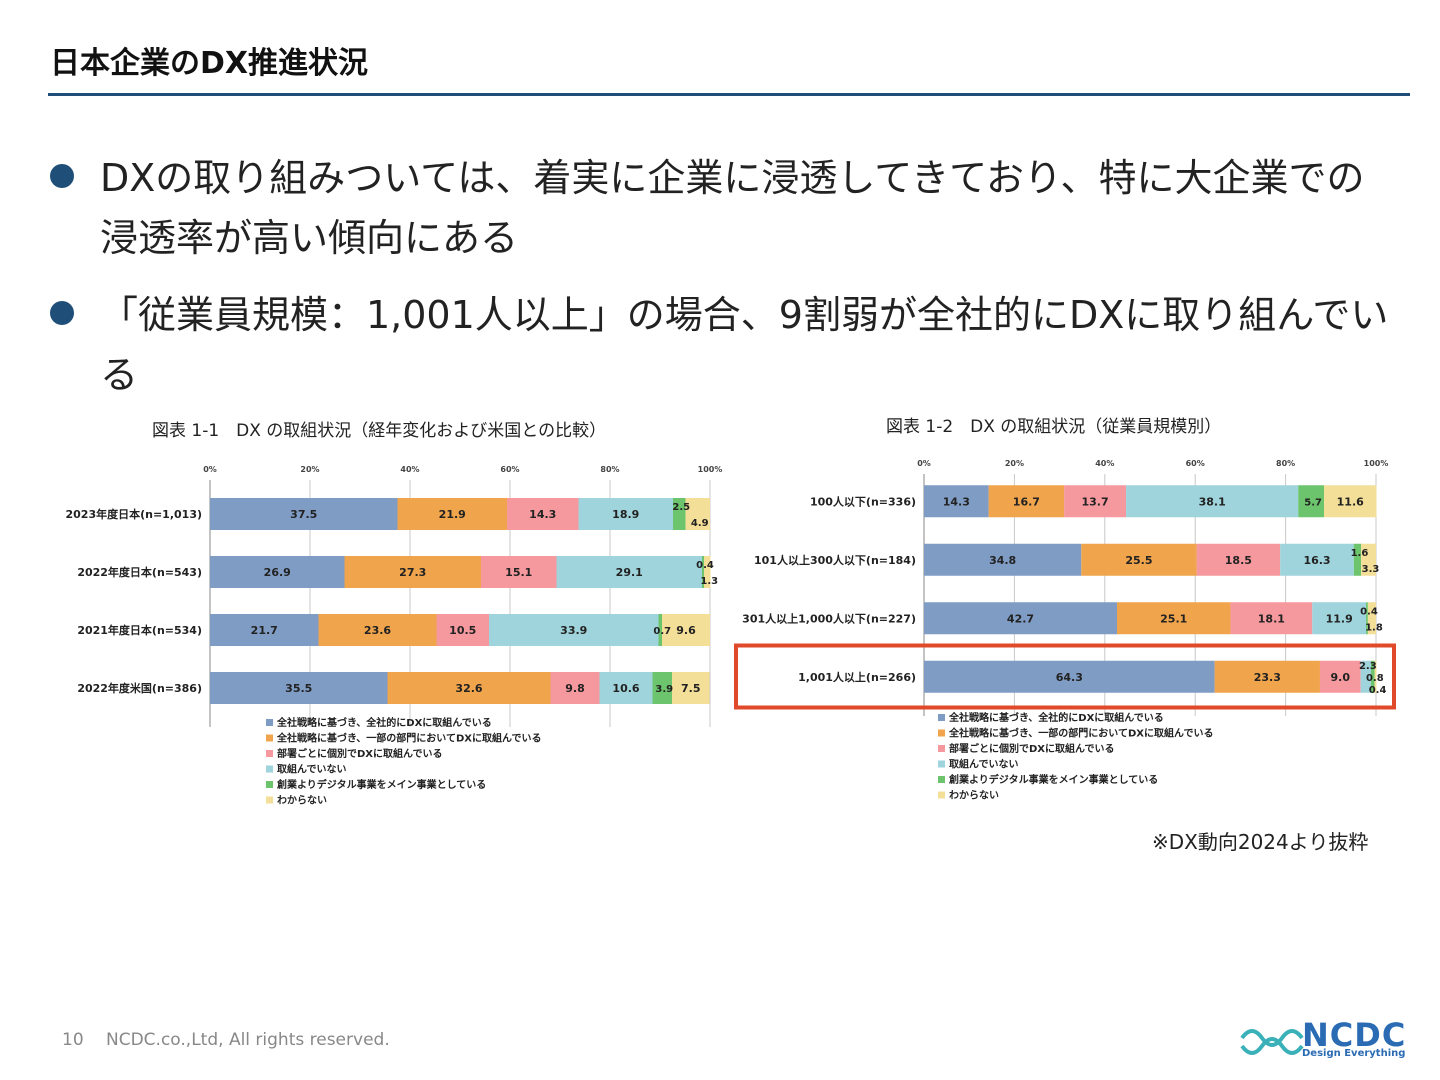  I want to click on data-label: 35.5, so click(298, 688).